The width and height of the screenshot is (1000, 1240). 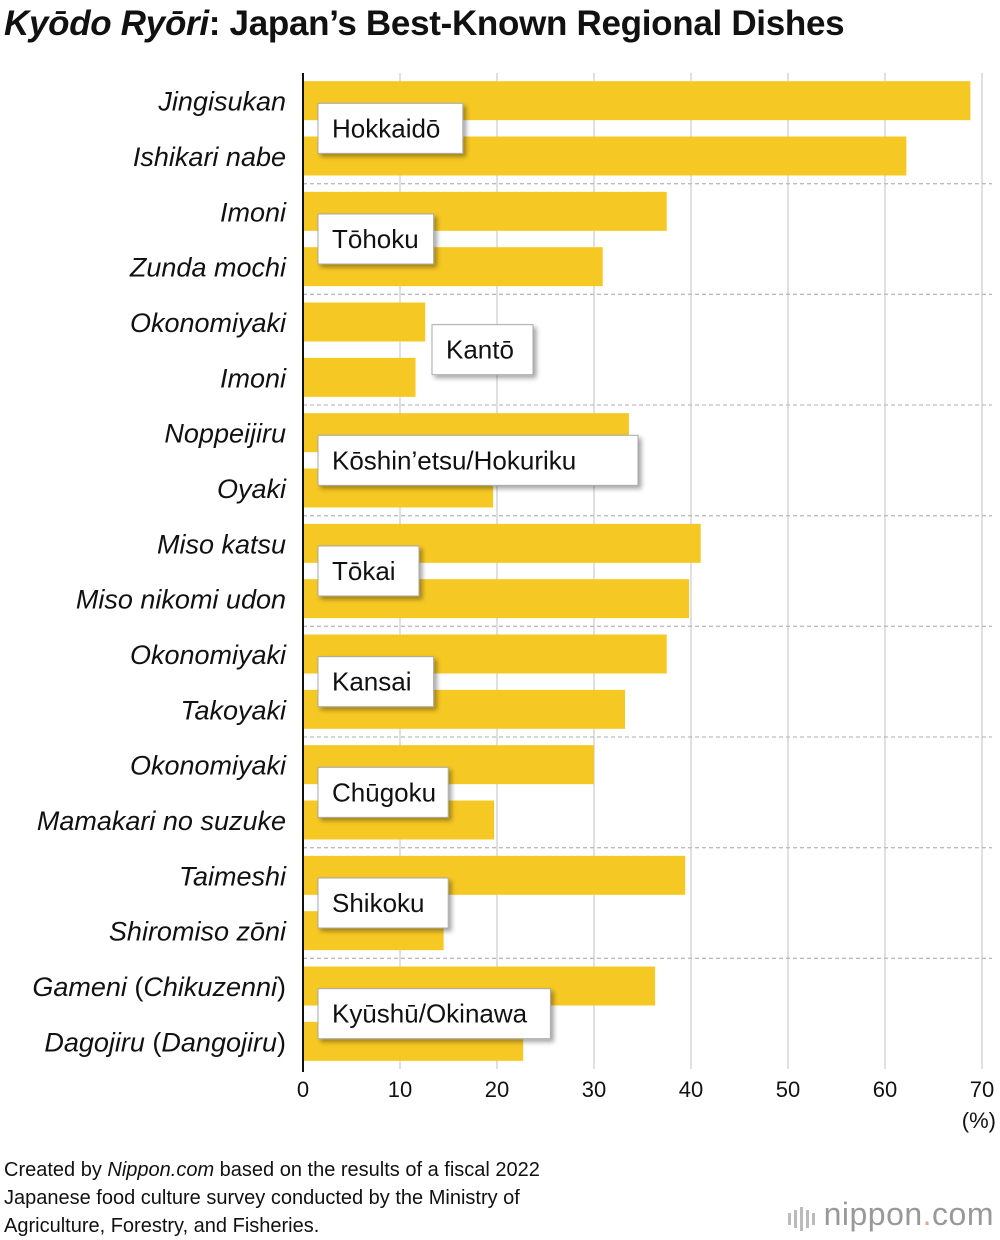 I want to click on region-label: Chūgoku, so click(x=384, y=792).